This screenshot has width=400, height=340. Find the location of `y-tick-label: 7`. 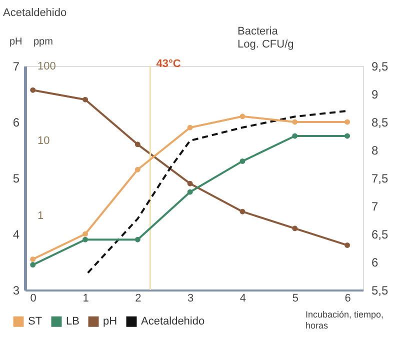

y-tick-label: 7 is located at coordinates (16, 67).